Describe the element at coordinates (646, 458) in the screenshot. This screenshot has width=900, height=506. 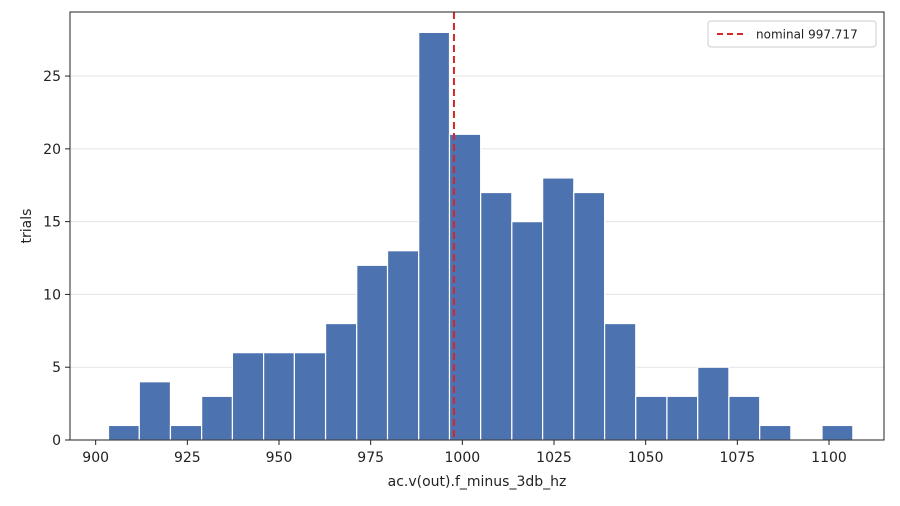
I see `x-tick-label: 1050` at that location.